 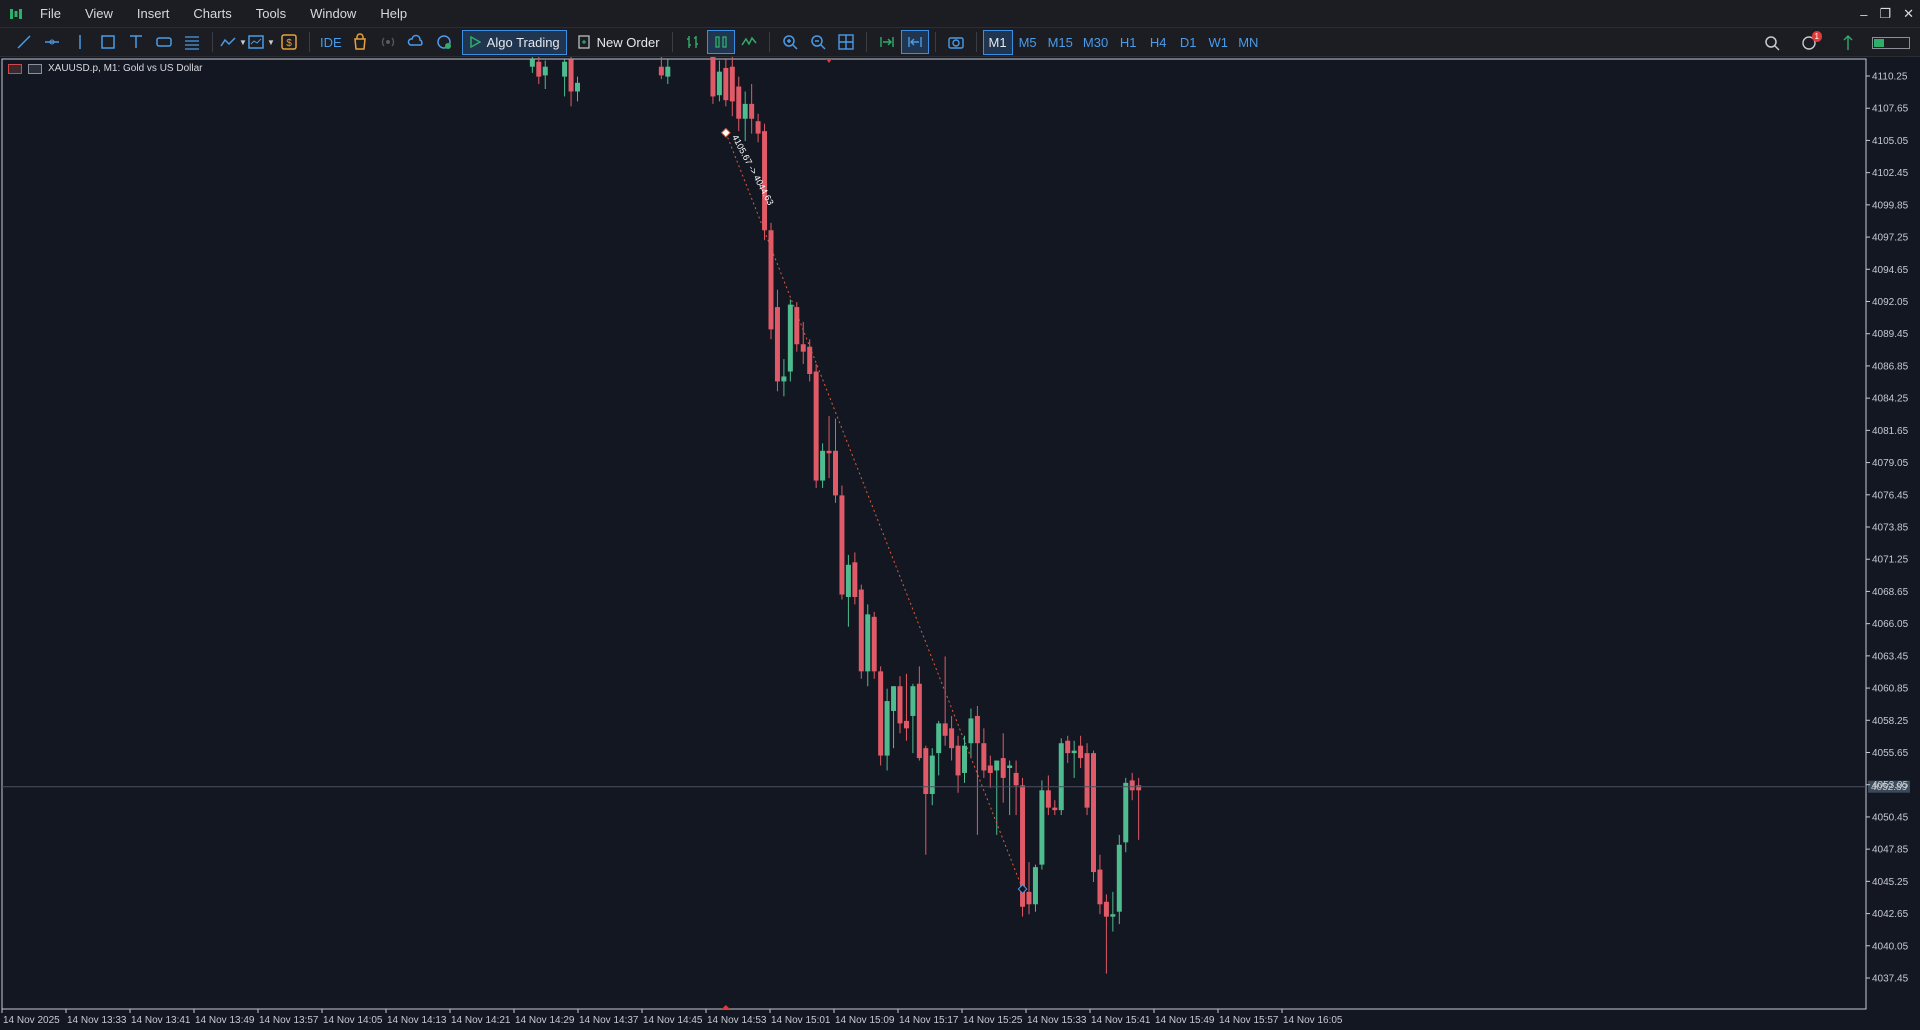 What do you see at coordinates (98, 13) in the screenshot?
I see `menu-view: View` at bounding box center [98, 13].